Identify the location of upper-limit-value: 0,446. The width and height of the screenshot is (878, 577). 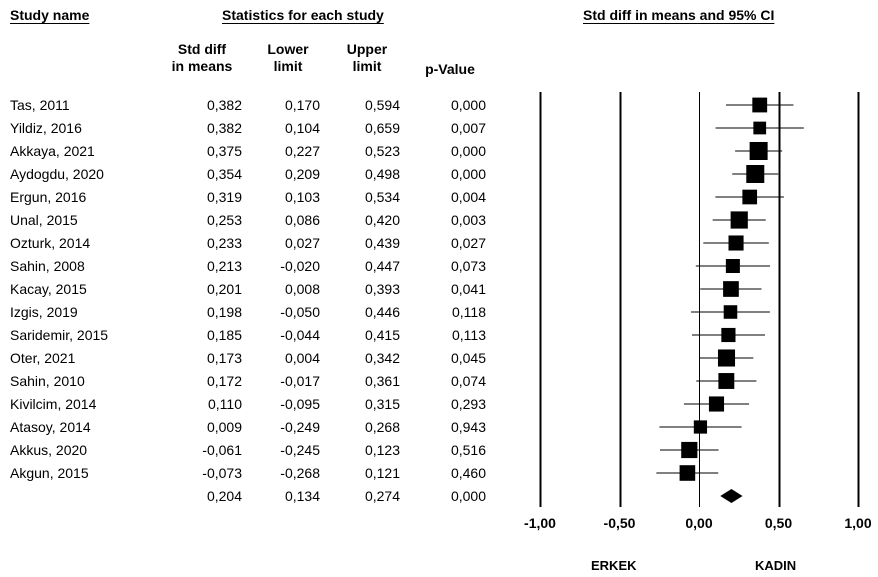
(382, 312).